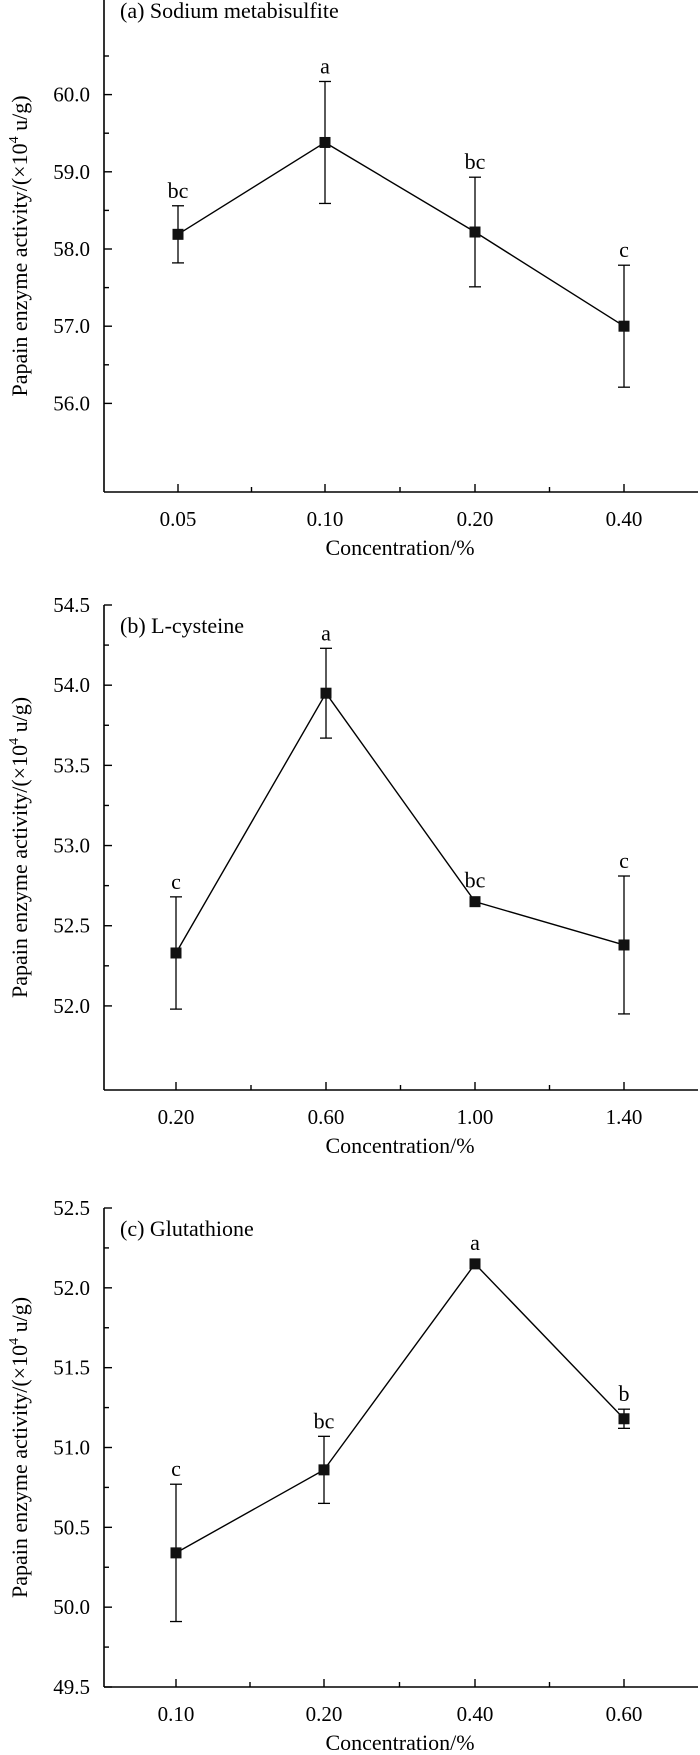 The height and width of the screenshot is (1755, 700). Describe the element at coordinates (71, 172) in the screenshot. I see `y-tick-label: 59.0` at that location.